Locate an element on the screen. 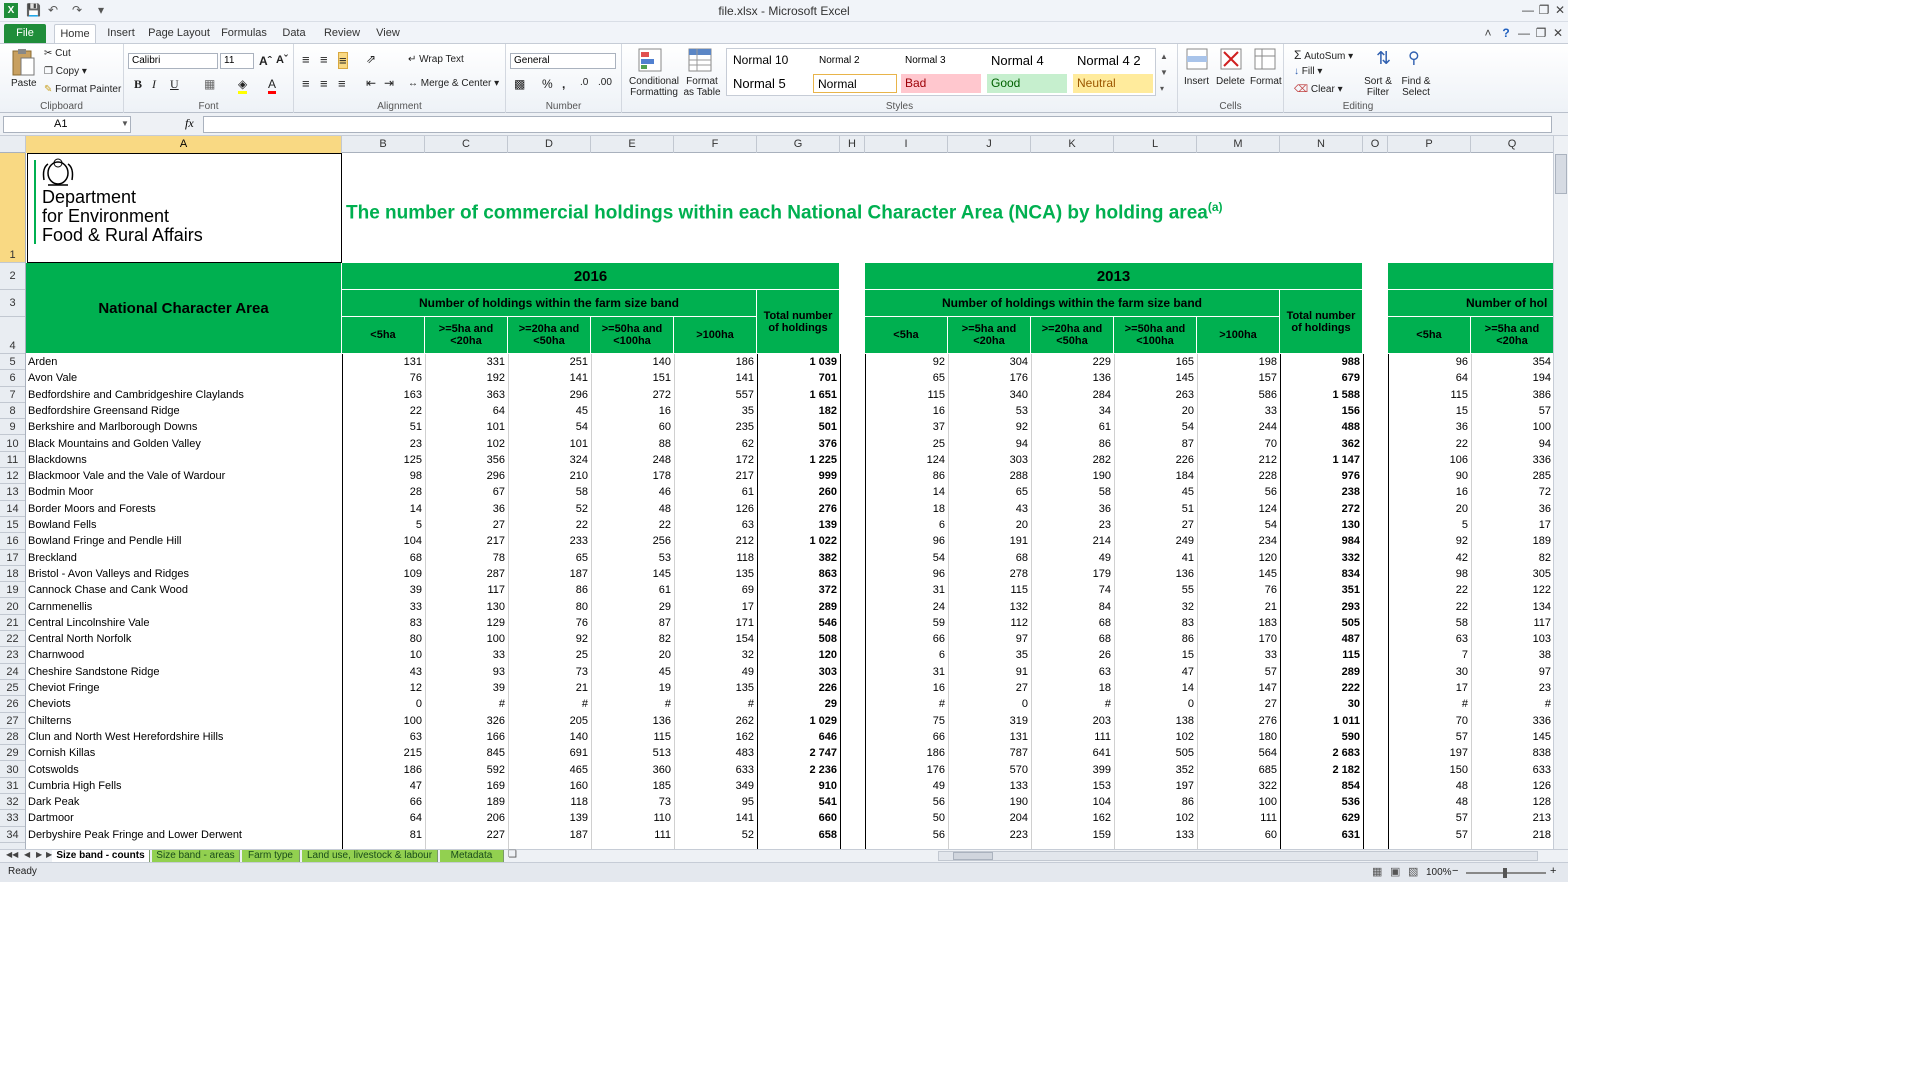 This screenshot has height=1080, width=1920. row-header: 8 is located at coordinates (12, 411).